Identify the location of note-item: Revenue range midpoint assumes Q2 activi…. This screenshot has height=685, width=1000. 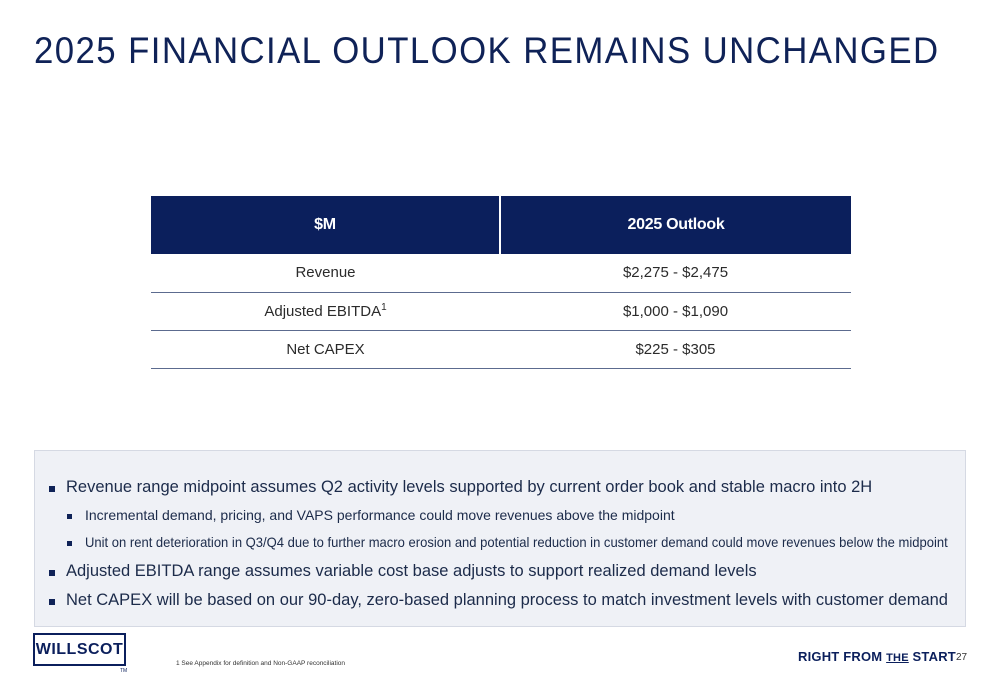
(460, 487).